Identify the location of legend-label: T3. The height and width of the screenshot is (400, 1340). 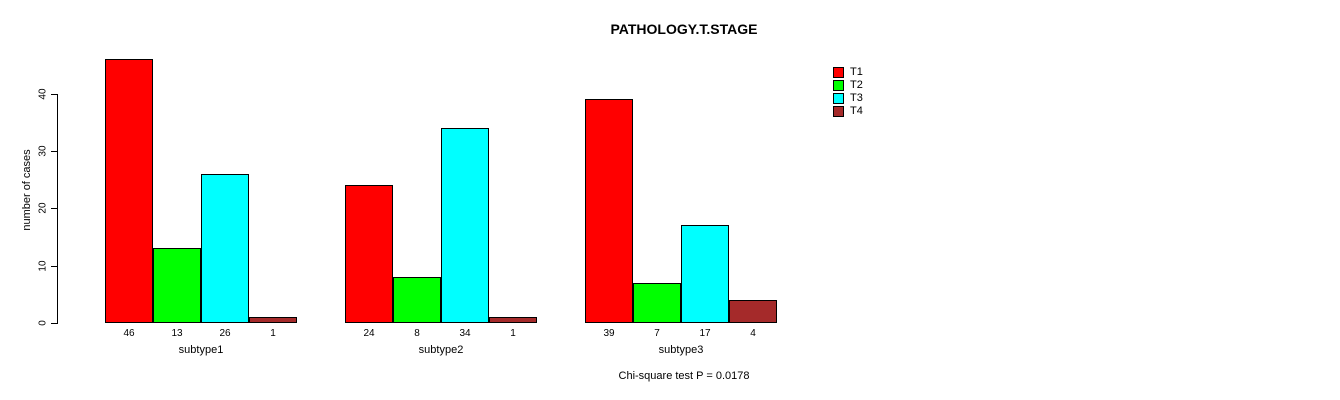
(856, 98).